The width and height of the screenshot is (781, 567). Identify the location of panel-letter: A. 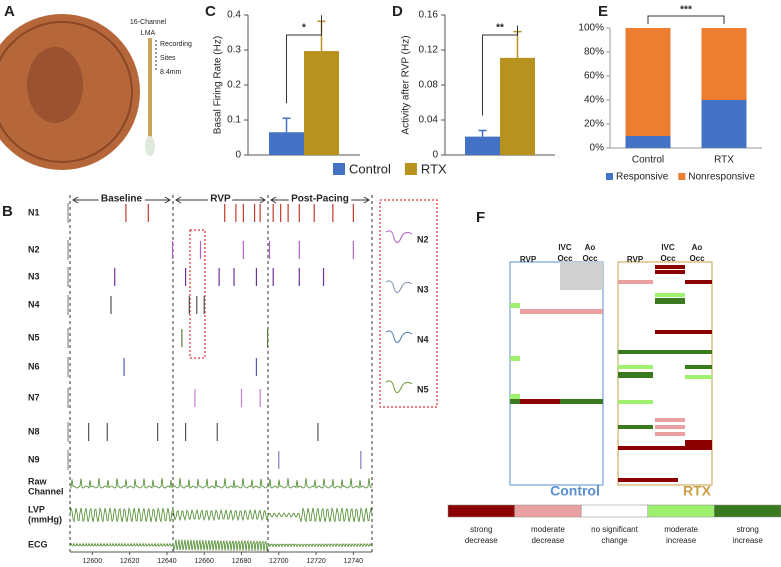
(9, 11).